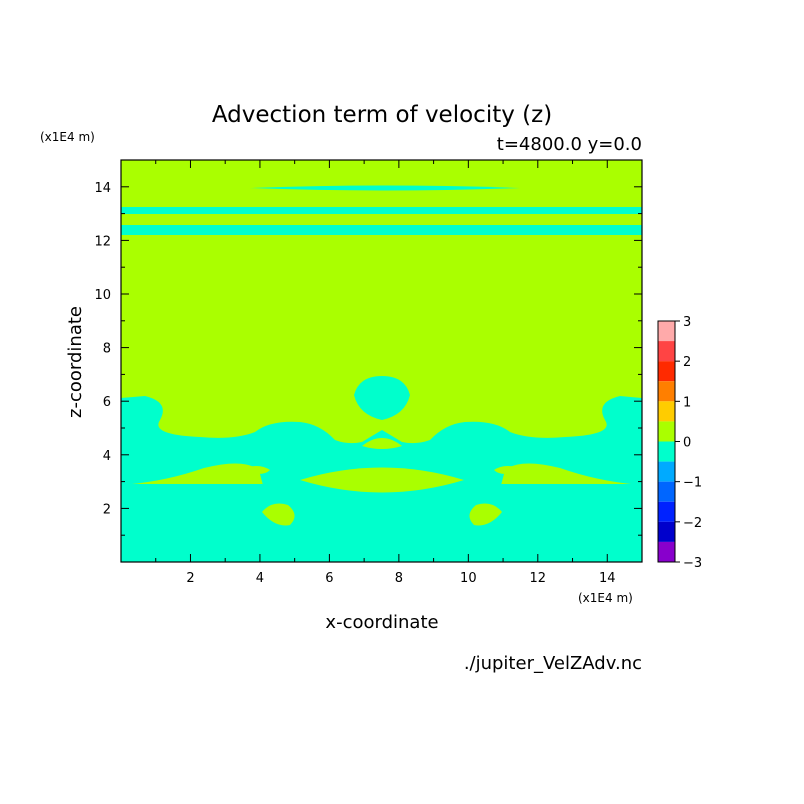 Image resolution: width=804 pixels, height=804 pixels. Describe the element at coordinates (190, 578) in the screenshot. I see `x-tick-label: 2` at that location.